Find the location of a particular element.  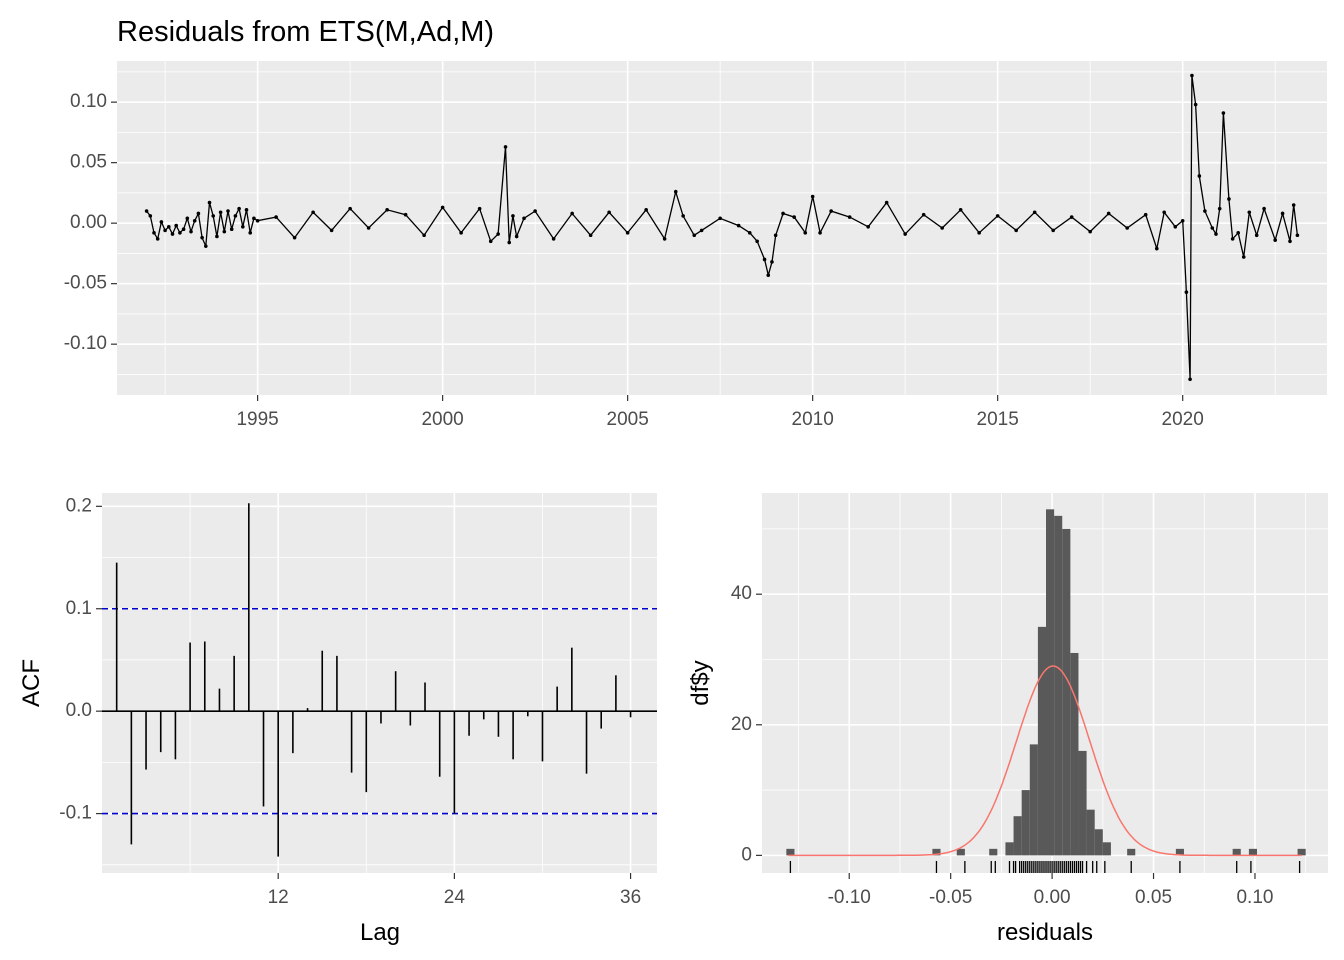

histogram-marks is located at coordinates (1046, 691).